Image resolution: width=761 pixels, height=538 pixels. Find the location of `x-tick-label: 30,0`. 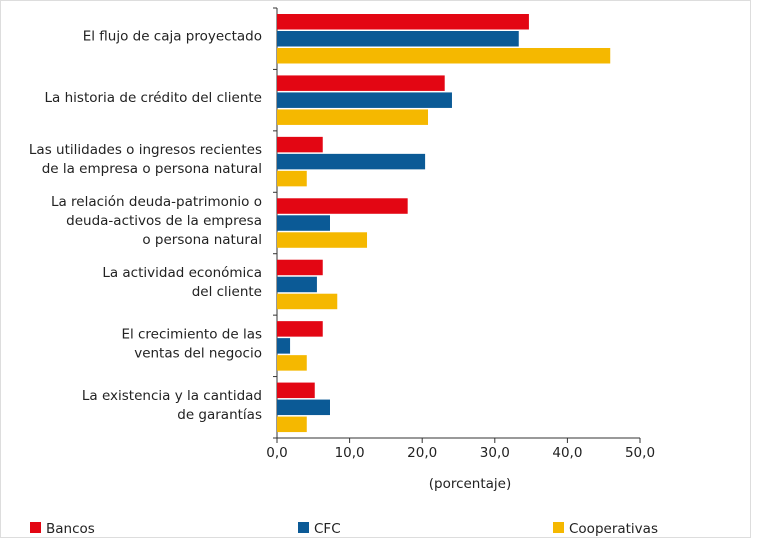

x-tick-label: 30,0 is located at coordinates (495, 453).